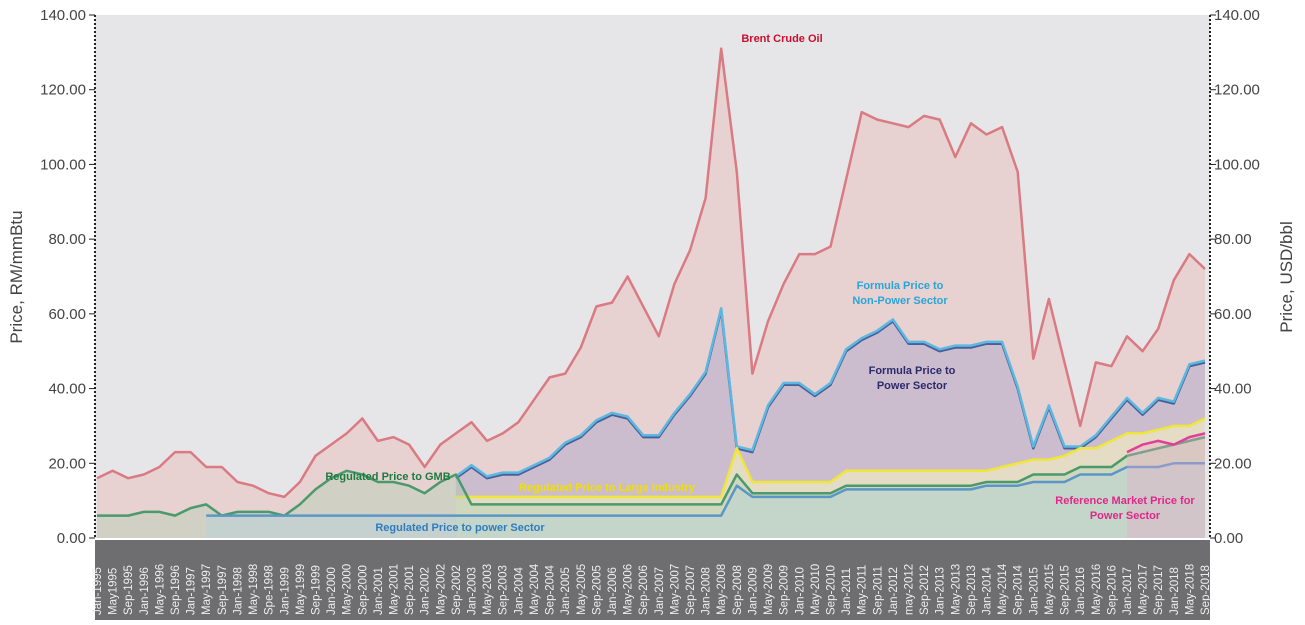  Describe the element at coordinates (894, 591) in the screenshot. I see `x-tick-label: Jan-2012` at that location.